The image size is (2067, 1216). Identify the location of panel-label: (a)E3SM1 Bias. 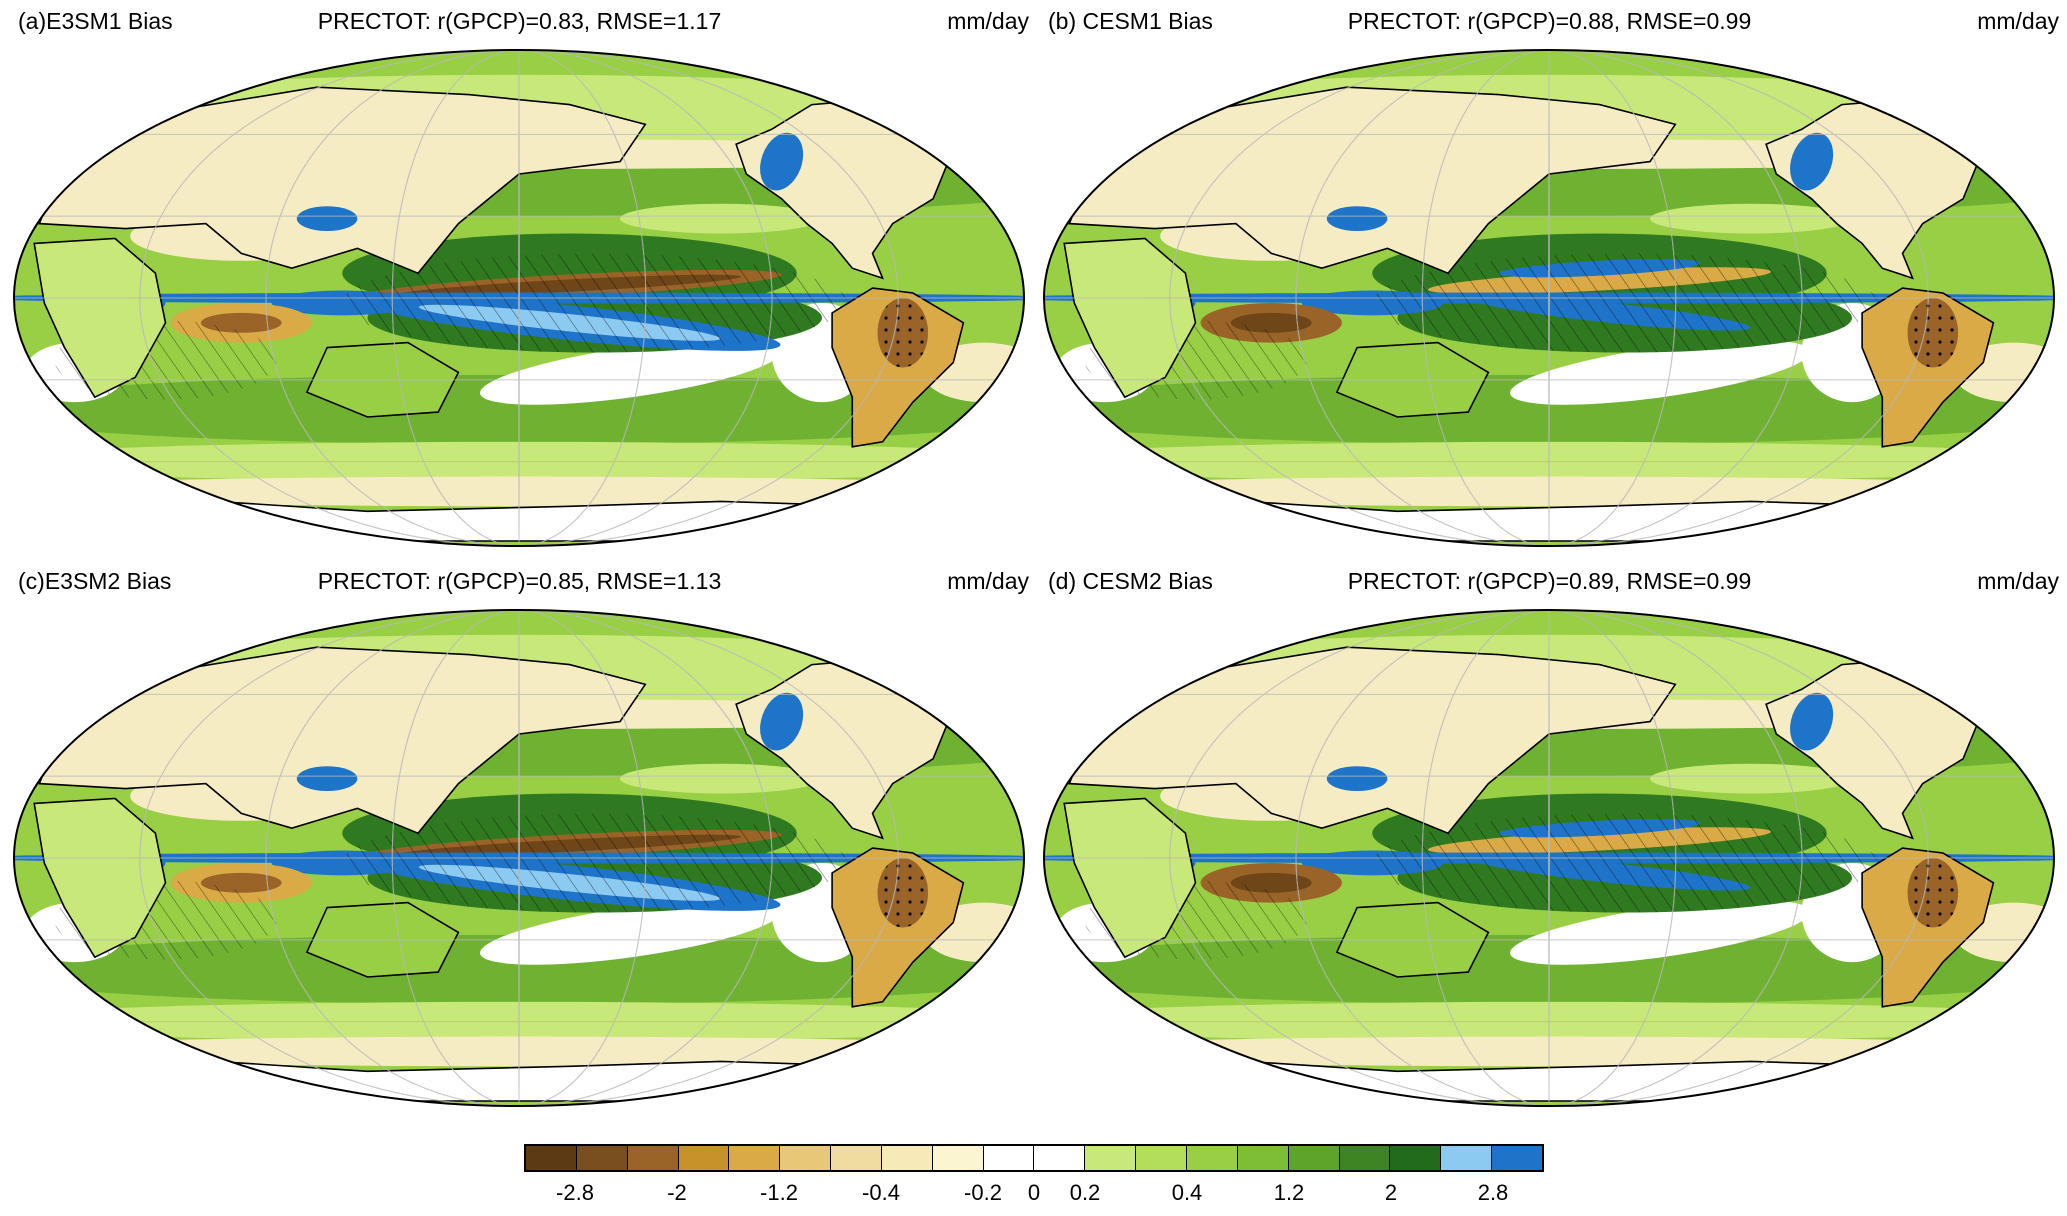
(95, 21).